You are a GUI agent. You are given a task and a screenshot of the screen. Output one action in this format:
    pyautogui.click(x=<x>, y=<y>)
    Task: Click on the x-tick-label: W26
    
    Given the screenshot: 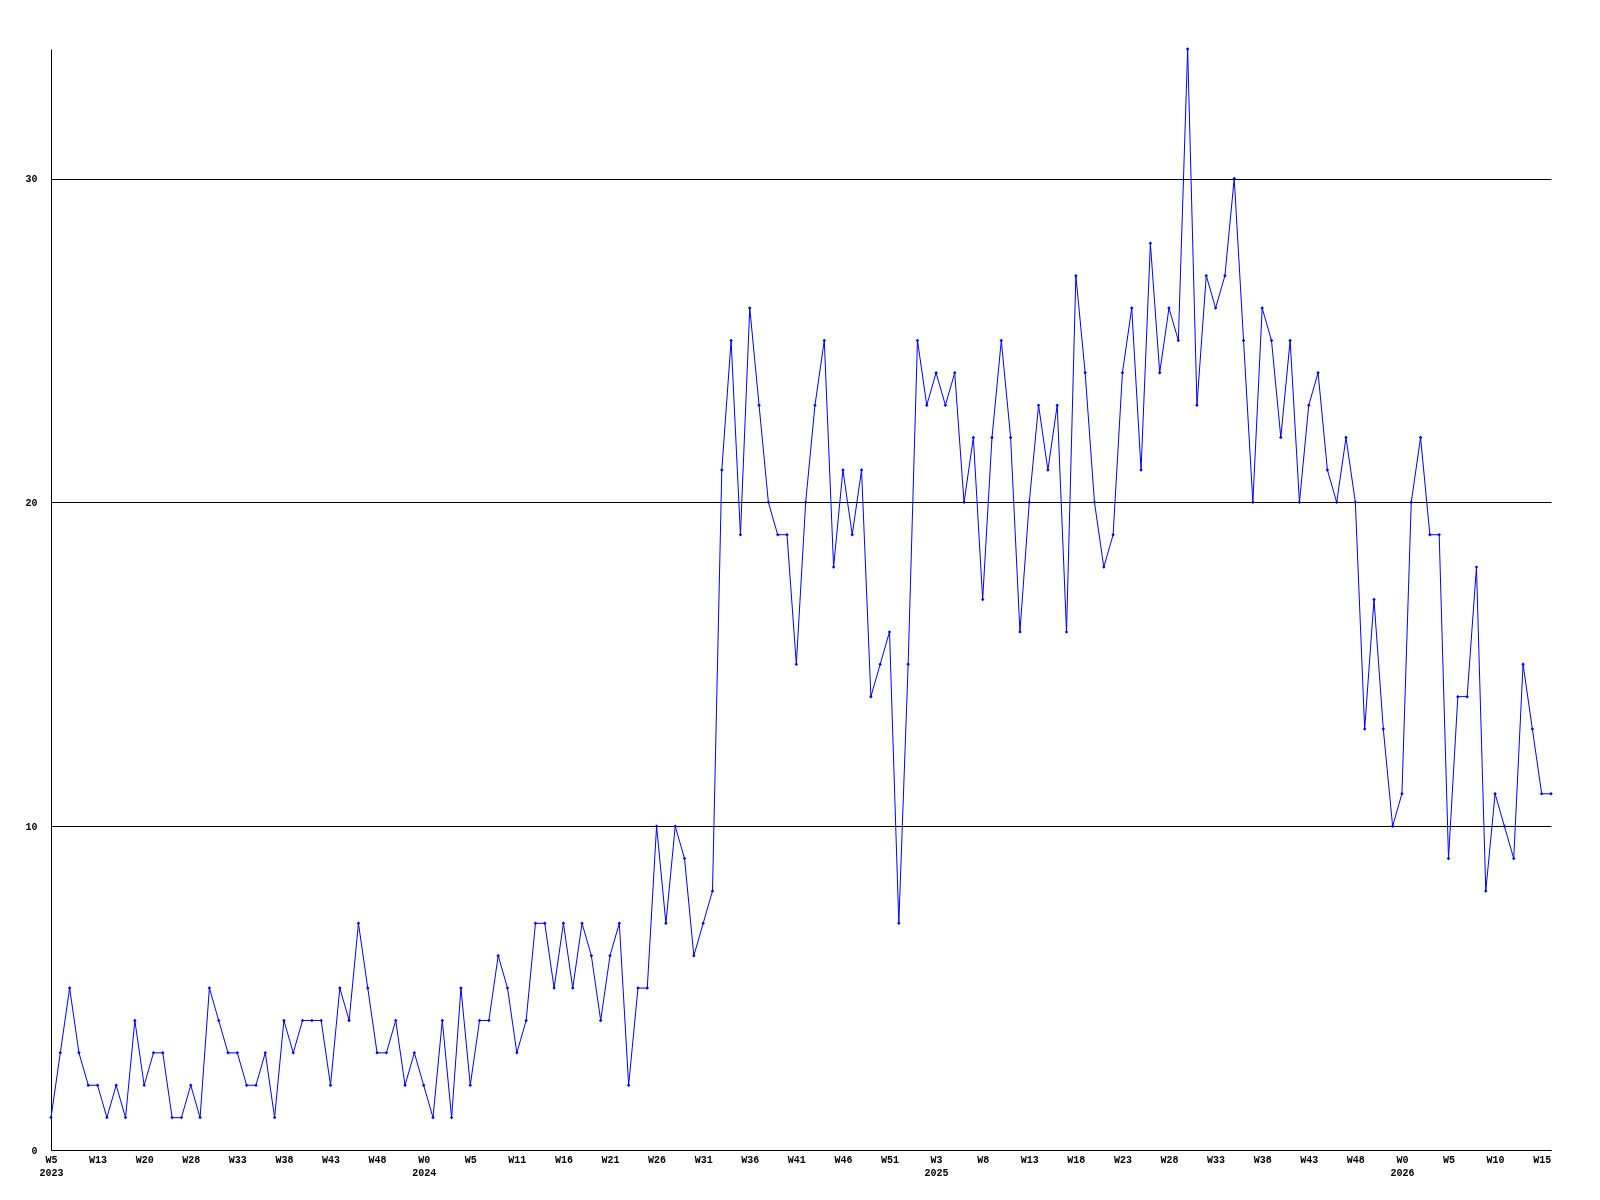 What is the action you would take?
    pyautogui.click(x=657, y=1160)
    